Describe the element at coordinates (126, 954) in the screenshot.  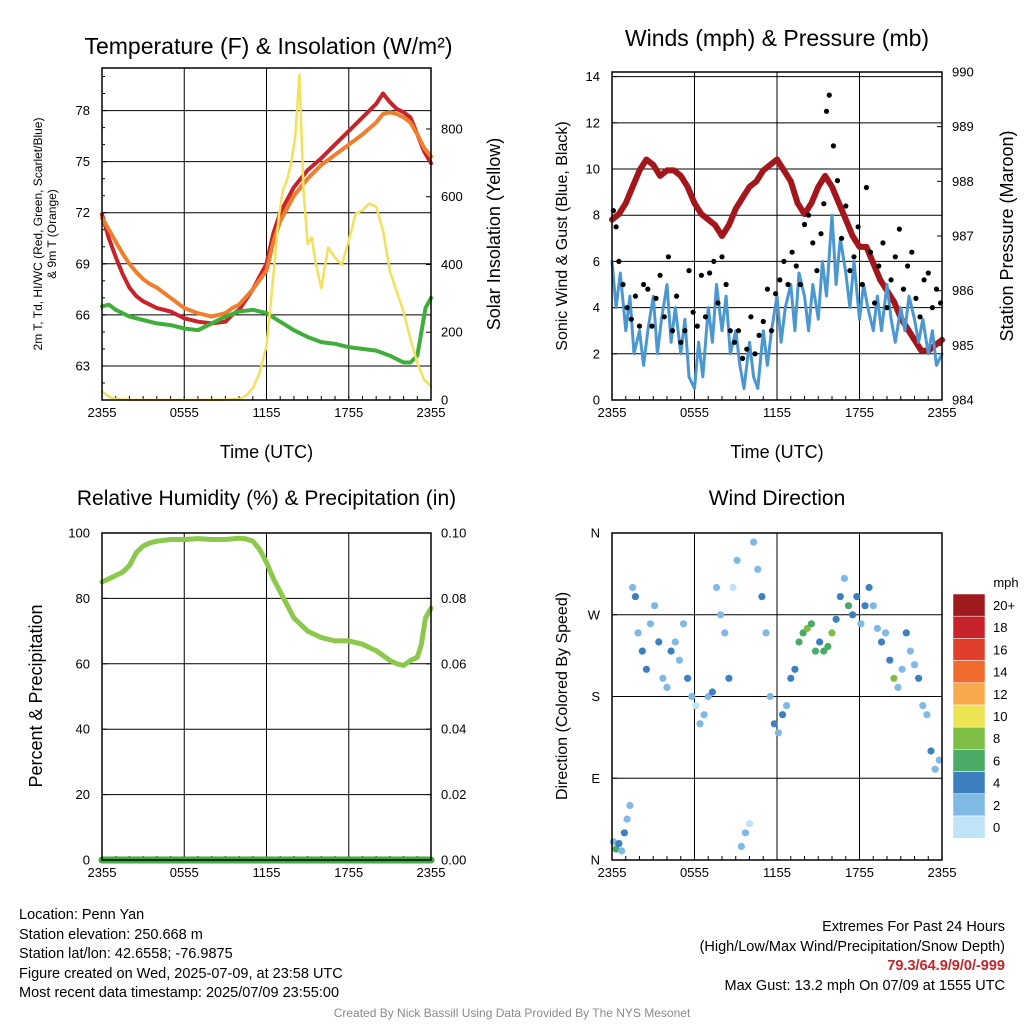
I see `station-latlon: Station lat/lon: 42.6558; -76.9875` at that location.